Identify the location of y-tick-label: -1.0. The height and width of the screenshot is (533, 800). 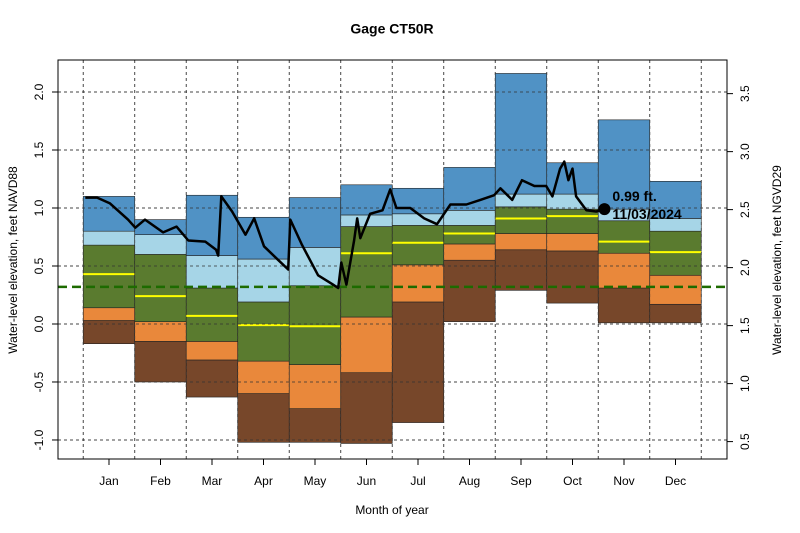
(39, 439).